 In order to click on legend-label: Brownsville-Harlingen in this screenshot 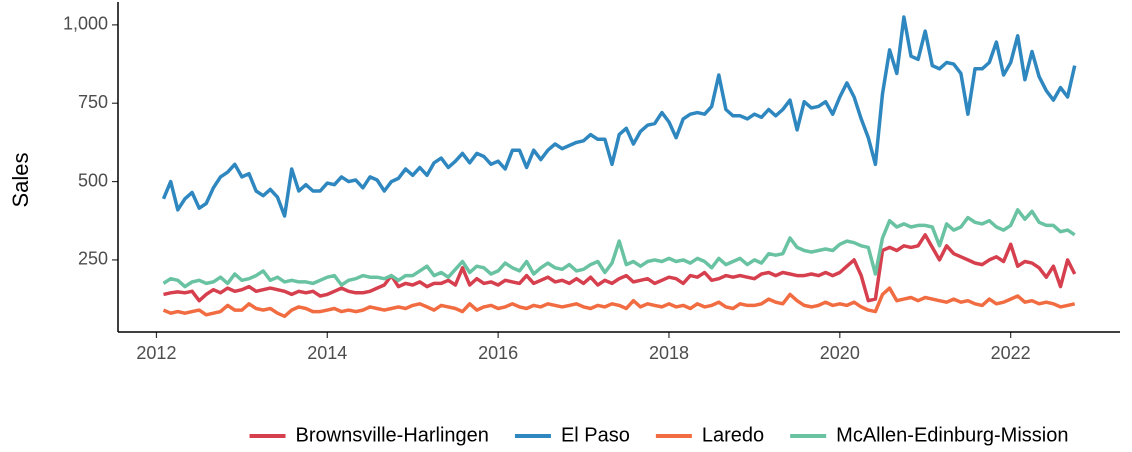, I will do `click(392, 435)`.